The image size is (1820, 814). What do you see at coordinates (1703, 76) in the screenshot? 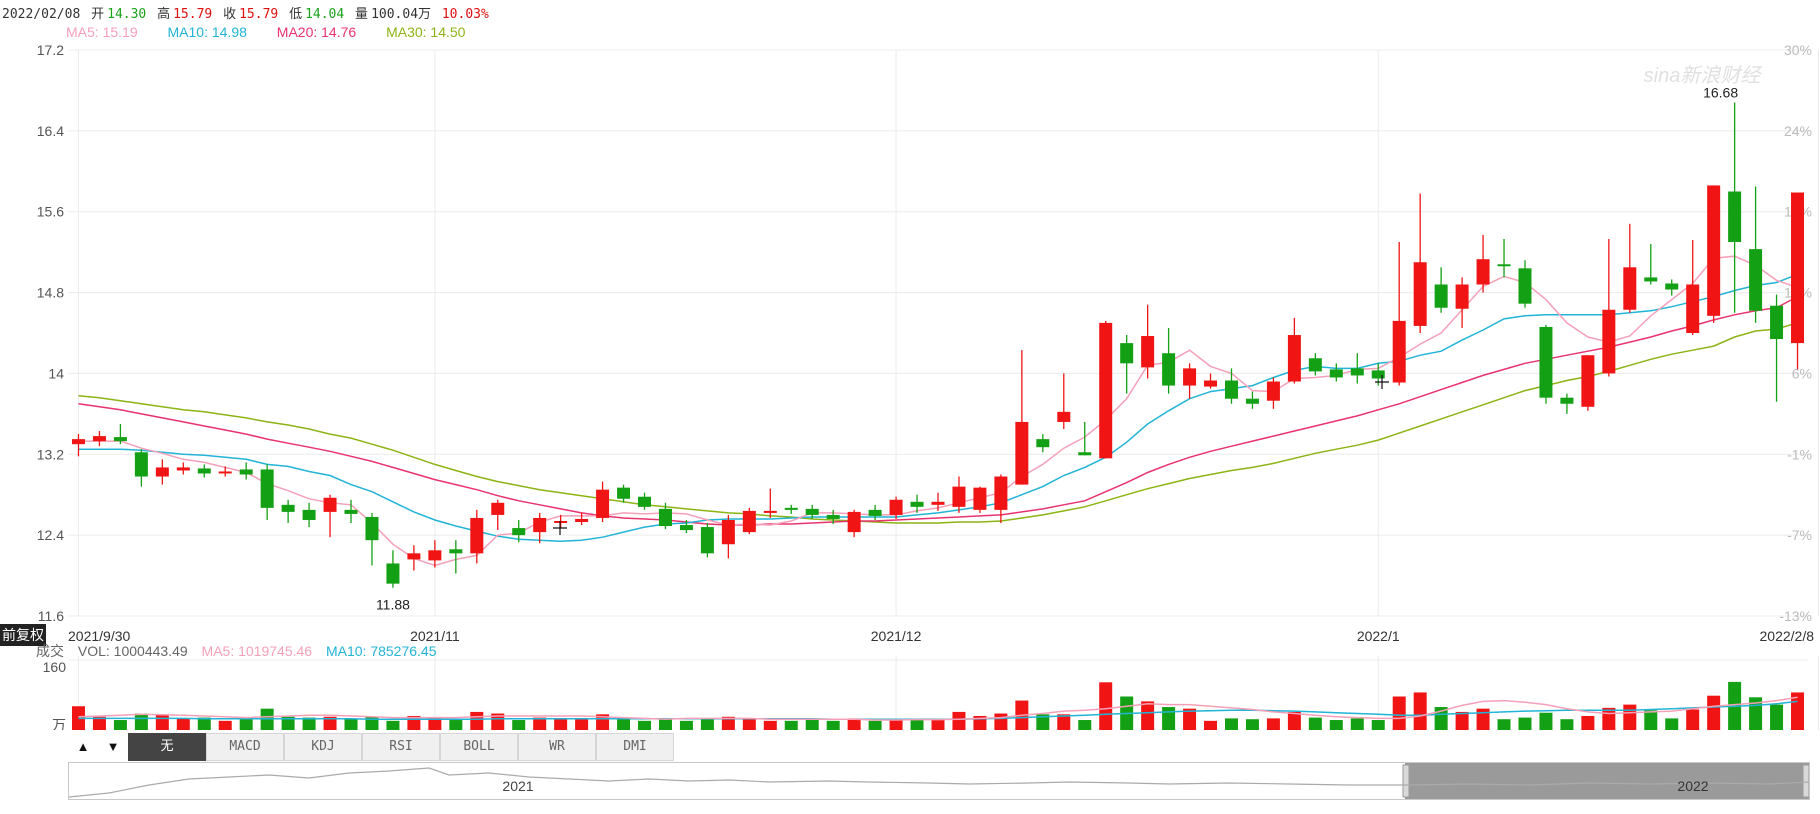
I see `watermark-logo: sina新浪财经` at bounding box center [1703, 76].